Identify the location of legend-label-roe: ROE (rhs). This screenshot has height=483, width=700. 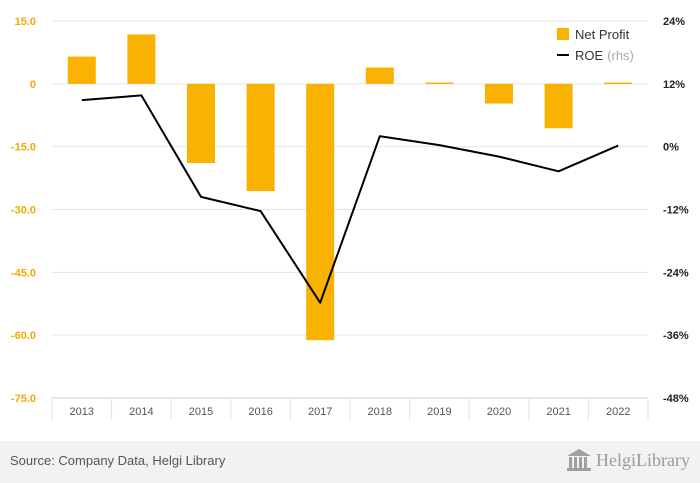
(604, 55).